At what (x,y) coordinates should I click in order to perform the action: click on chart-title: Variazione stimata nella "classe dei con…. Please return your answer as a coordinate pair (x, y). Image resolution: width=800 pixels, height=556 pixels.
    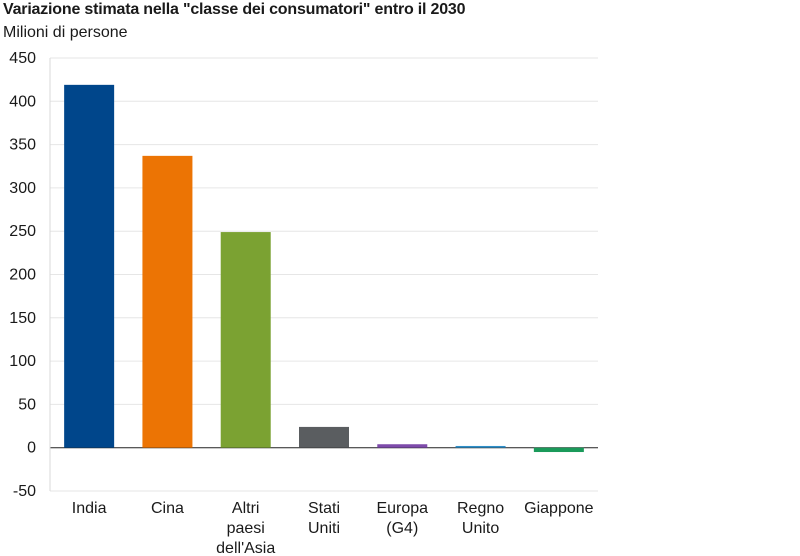
    Looking at the image, I should click on (234, 9).